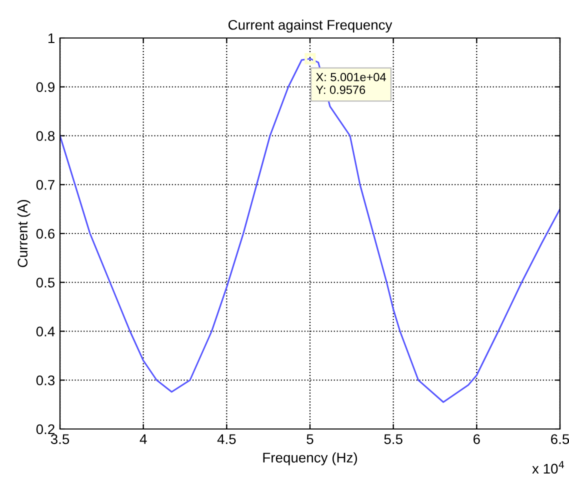 The width and height of the screenshot is (569, 481). What do you see at coordinates (60, 439) in the screenshot?
I see `x-tick-label: 3.5` at bounding box center [60, 439].